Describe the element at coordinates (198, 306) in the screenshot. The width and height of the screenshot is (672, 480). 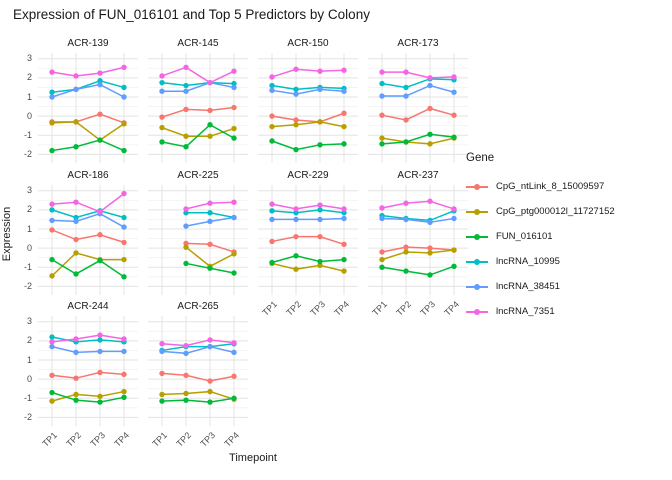
I see `facet-strip-ACR-265: ACR-265` at that location.